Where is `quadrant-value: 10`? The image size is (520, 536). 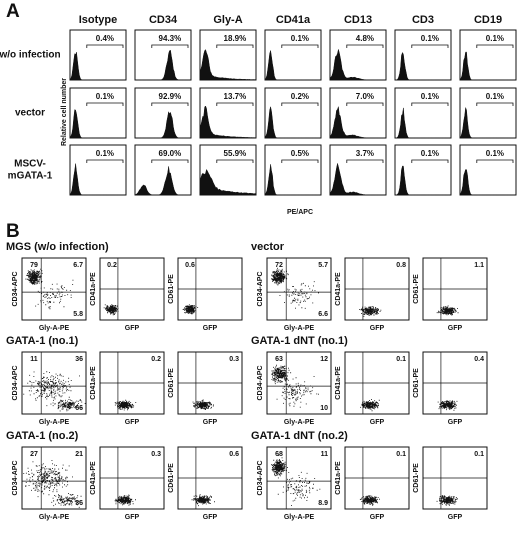
quadrant-value: 10 is located at coordinates (324, 408).